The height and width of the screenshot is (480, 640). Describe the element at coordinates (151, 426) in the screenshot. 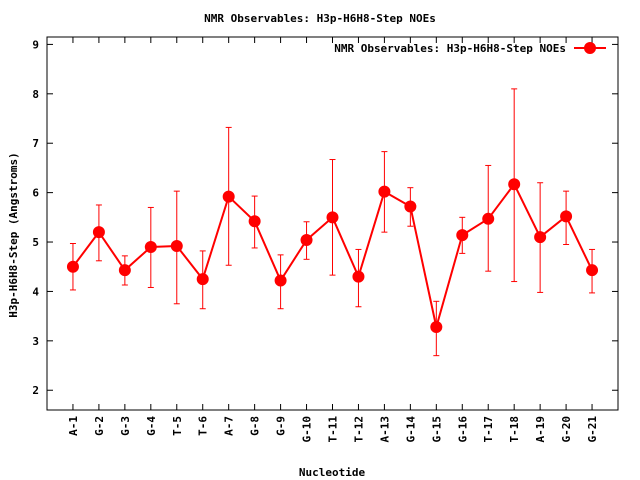

I see `x-tick-label: G-4` at that location.